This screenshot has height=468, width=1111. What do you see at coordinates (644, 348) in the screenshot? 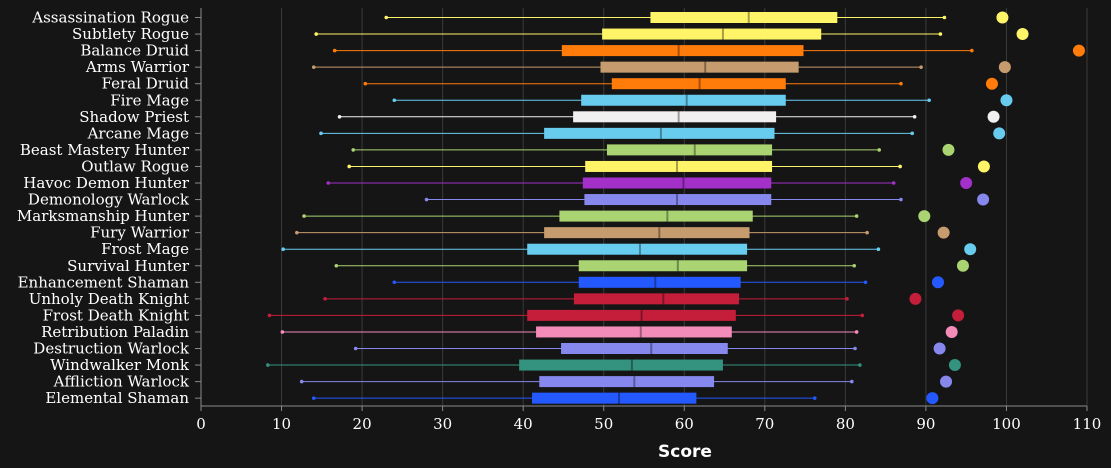
I see `box-destruction-warlock` at bounding box center [644, 348].